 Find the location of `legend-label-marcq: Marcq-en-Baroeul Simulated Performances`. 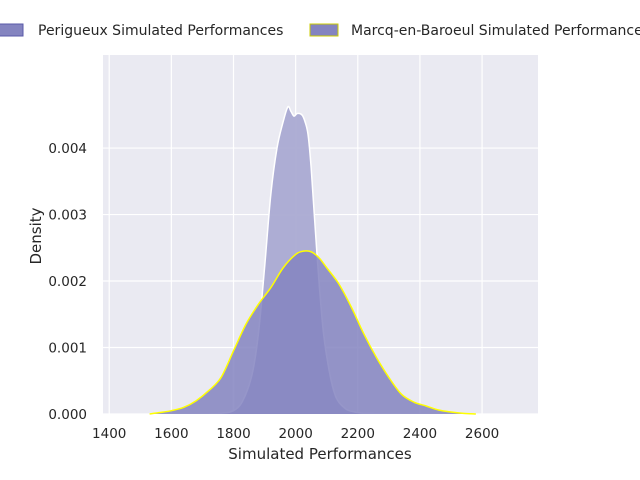

legend-label-marcq: Marcq-en-Baroeul Simulated Performances is located at coordinates (495, 31).